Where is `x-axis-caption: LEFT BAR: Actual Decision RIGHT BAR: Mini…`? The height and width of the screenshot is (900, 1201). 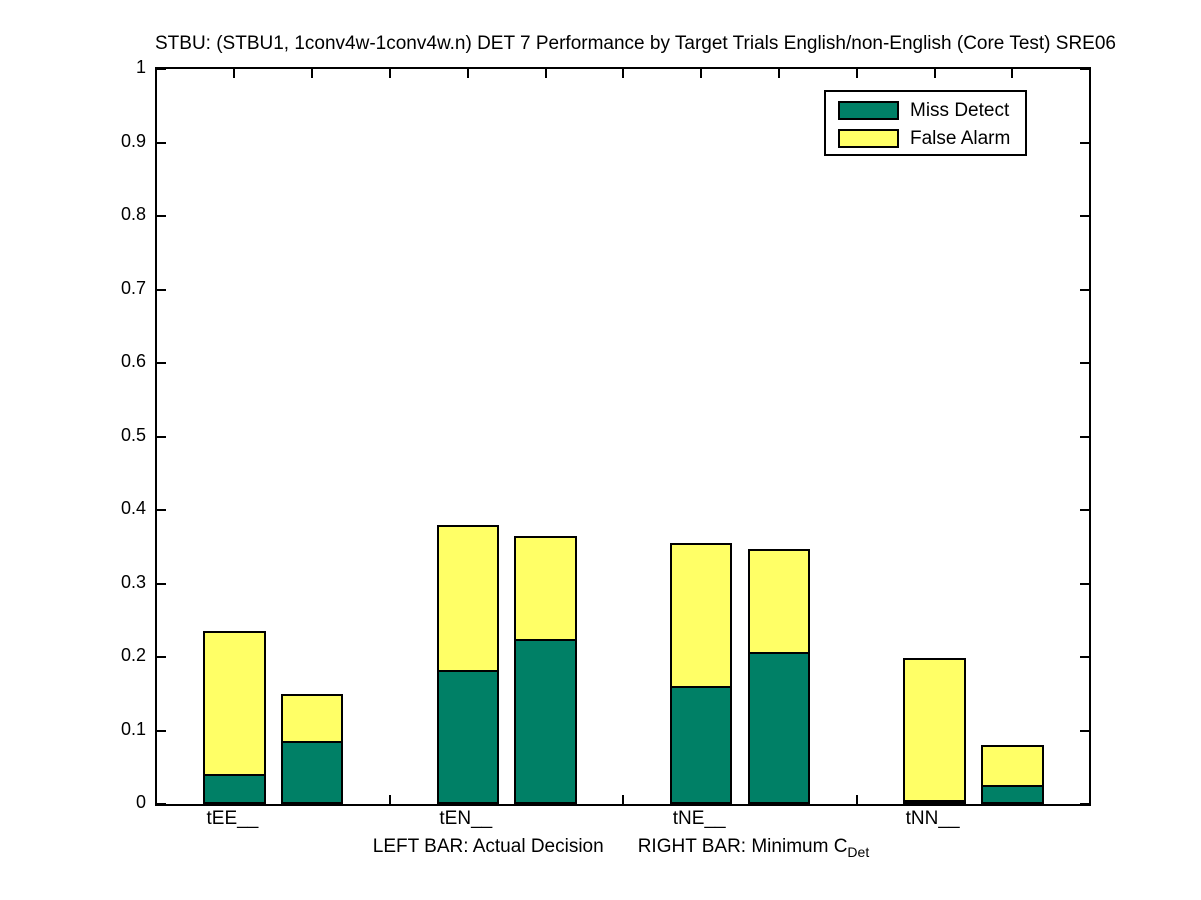 x-axis-caption: LEFT BAR: Actual Decision RIGHT BAR: Mini… is located at coordinates (621, 848).